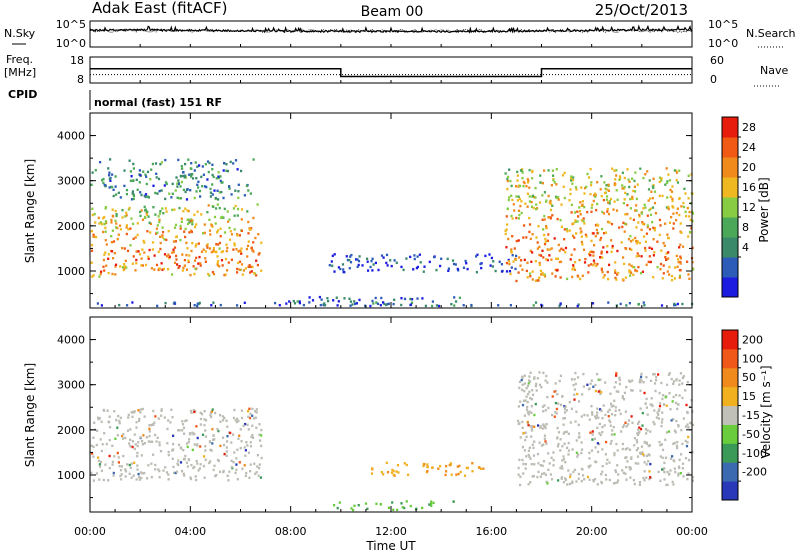 The width and height of the screenshot is (800, 554). What do you see at coordinates (30, 415) in the screenshot?
I see `velocity-ylabel: Slant Range [km]` at bounding box center [30, 415].